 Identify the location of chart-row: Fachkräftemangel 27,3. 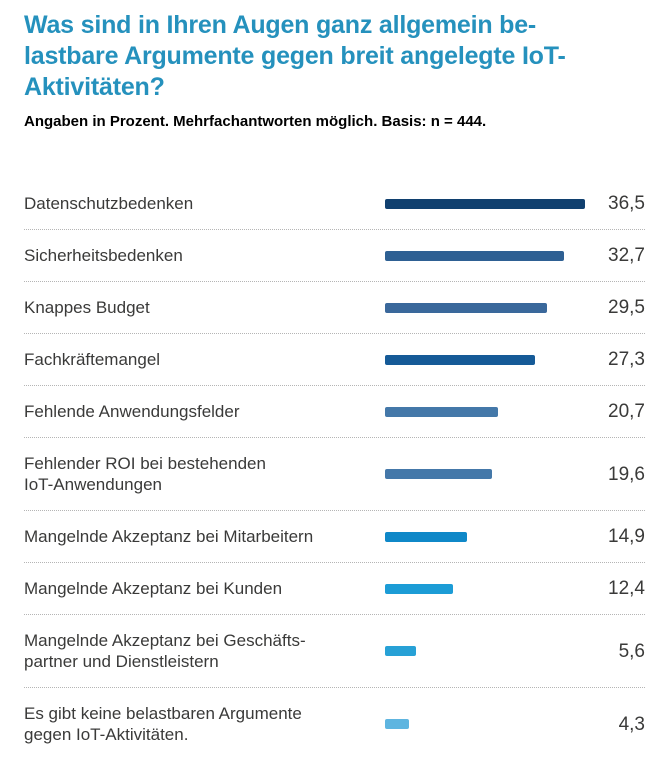
(334, 360).